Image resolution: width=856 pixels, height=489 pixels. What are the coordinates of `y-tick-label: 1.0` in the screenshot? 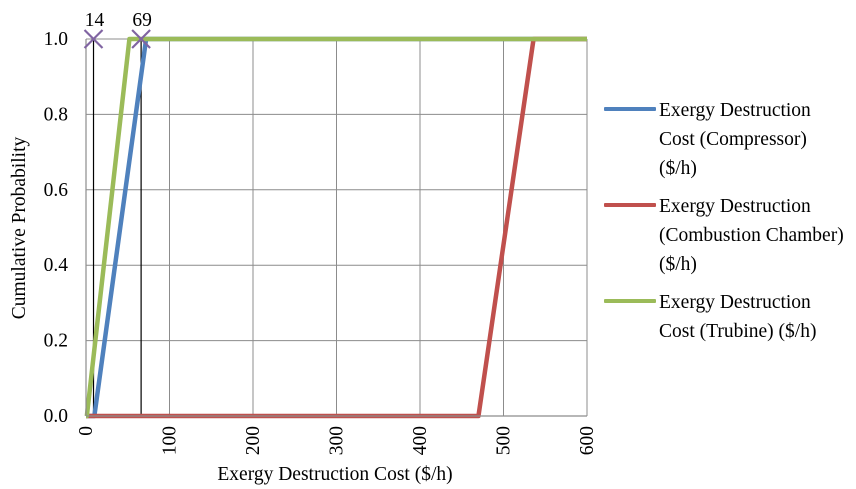 It's located at (56, 39).